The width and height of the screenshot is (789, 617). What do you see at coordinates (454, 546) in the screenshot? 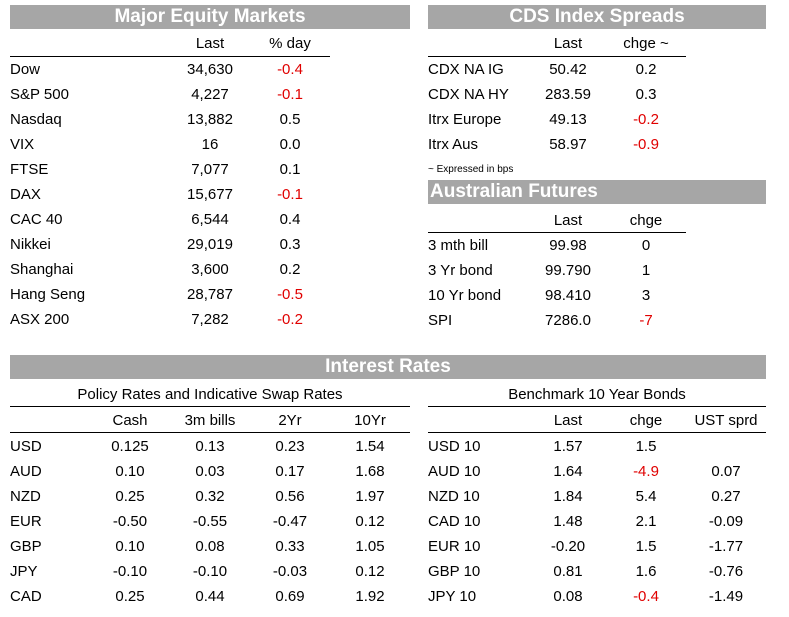
I see `bonds-row-name: EUR 10` at bounding box center [454, 546].